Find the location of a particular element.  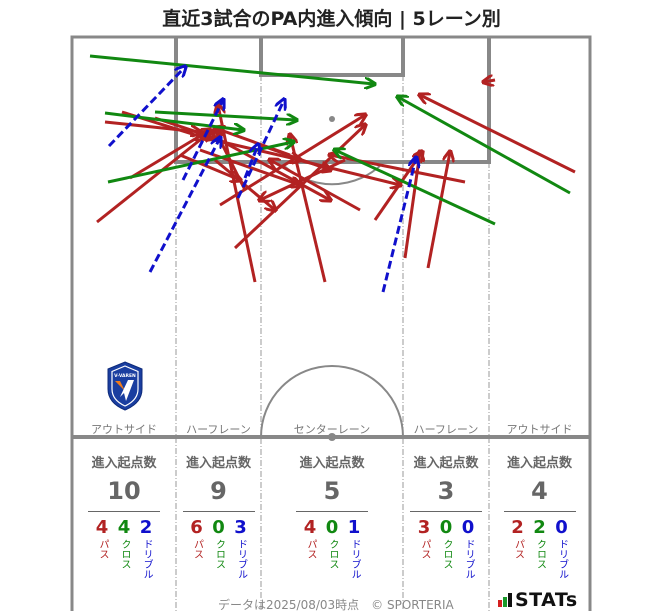

lane-stats-half-left: 進入起点数 9 6 パス 0 クロス 3 ドリブル is located at coordinates (218, 515).